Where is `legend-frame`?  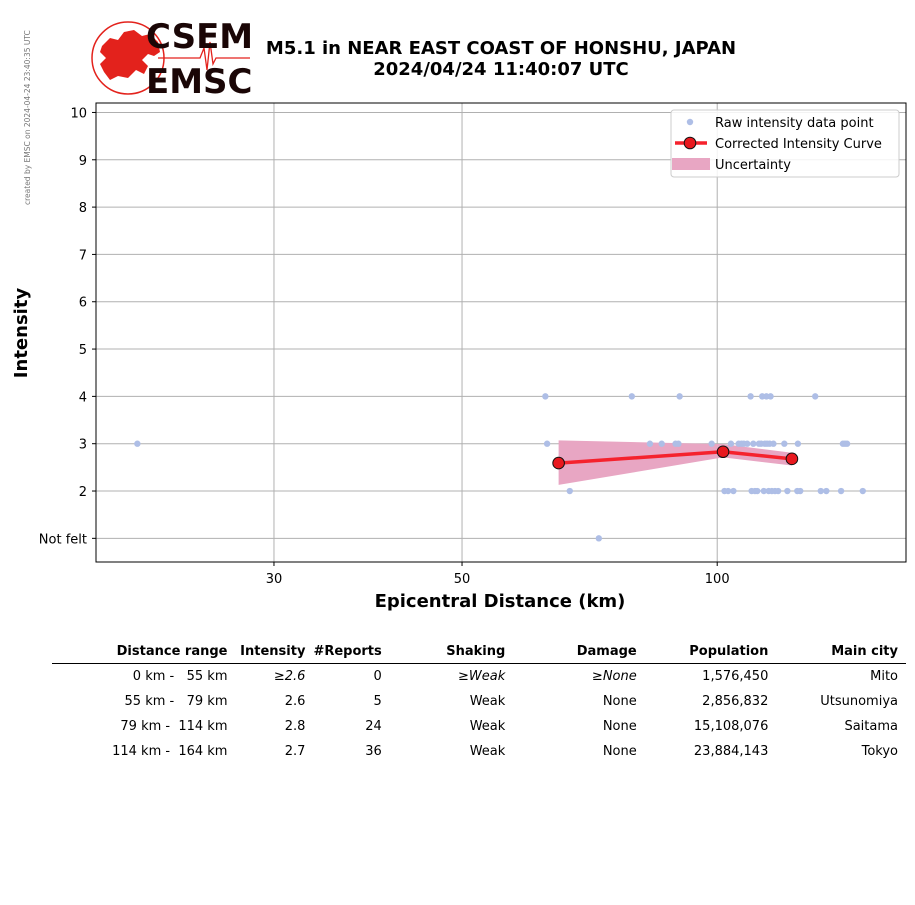
legend-frame is located at coordinates (785, 143).